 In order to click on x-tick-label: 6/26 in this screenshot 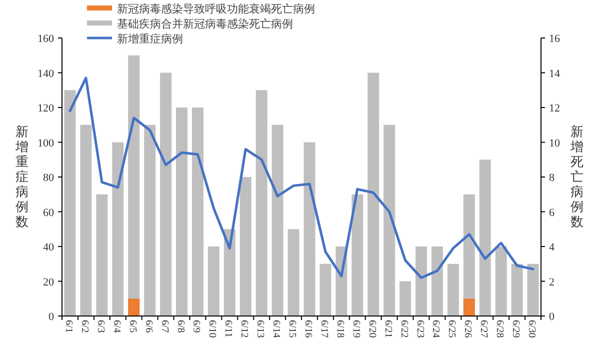, I will do `click(468, 329)`.